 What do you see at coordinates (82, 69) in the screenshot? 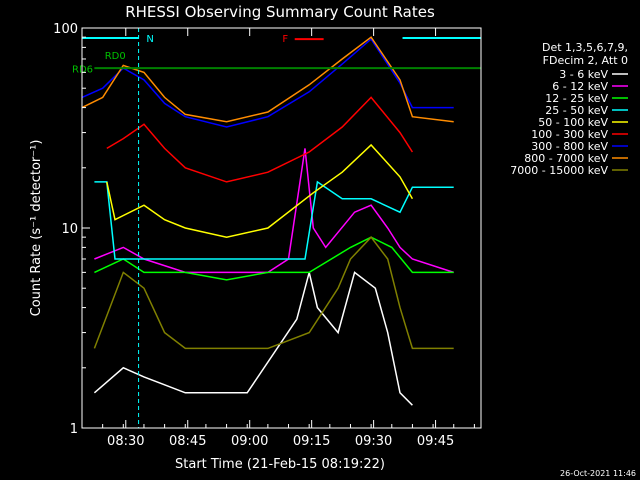
I see `rd6-label: RD6` at bounding box center [82, 69].